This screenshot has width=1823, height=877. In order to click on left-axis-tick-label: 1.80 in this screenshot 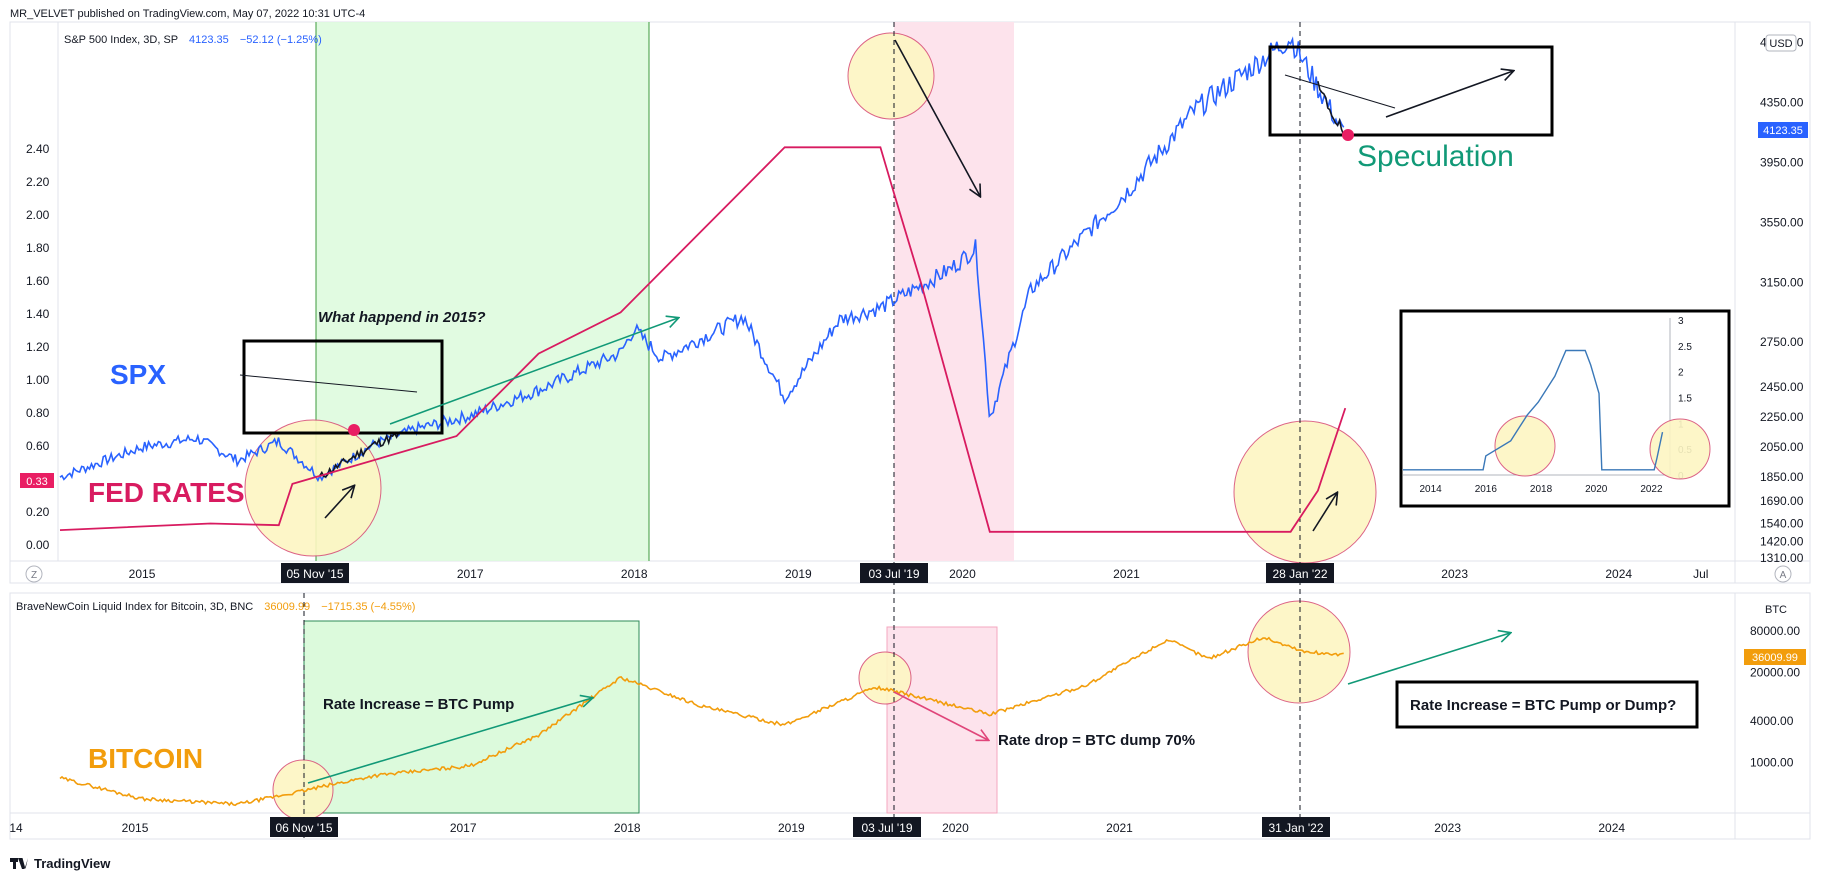, I will do `click(38, 248)`.